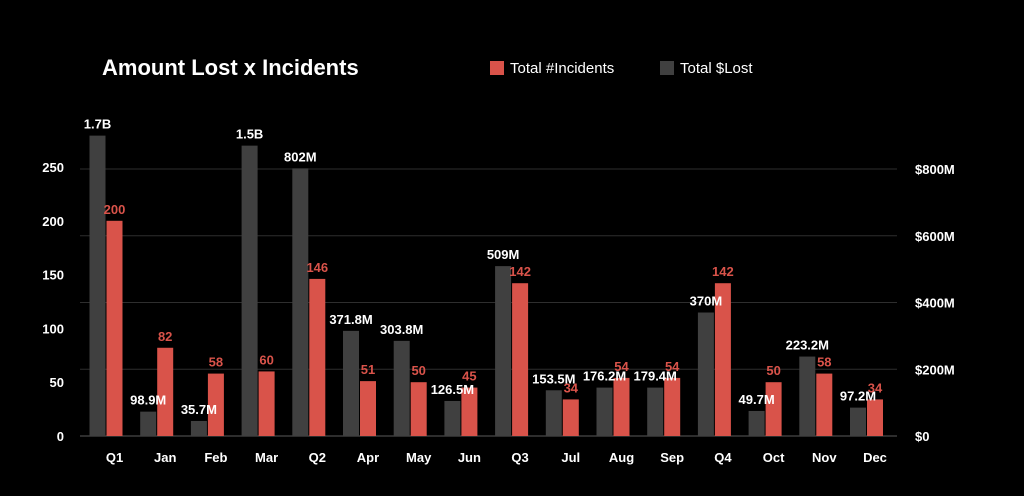 The height and width of the screenshot is (496, 1024). I want to click on x-tick-label: May, so click(419, 457).